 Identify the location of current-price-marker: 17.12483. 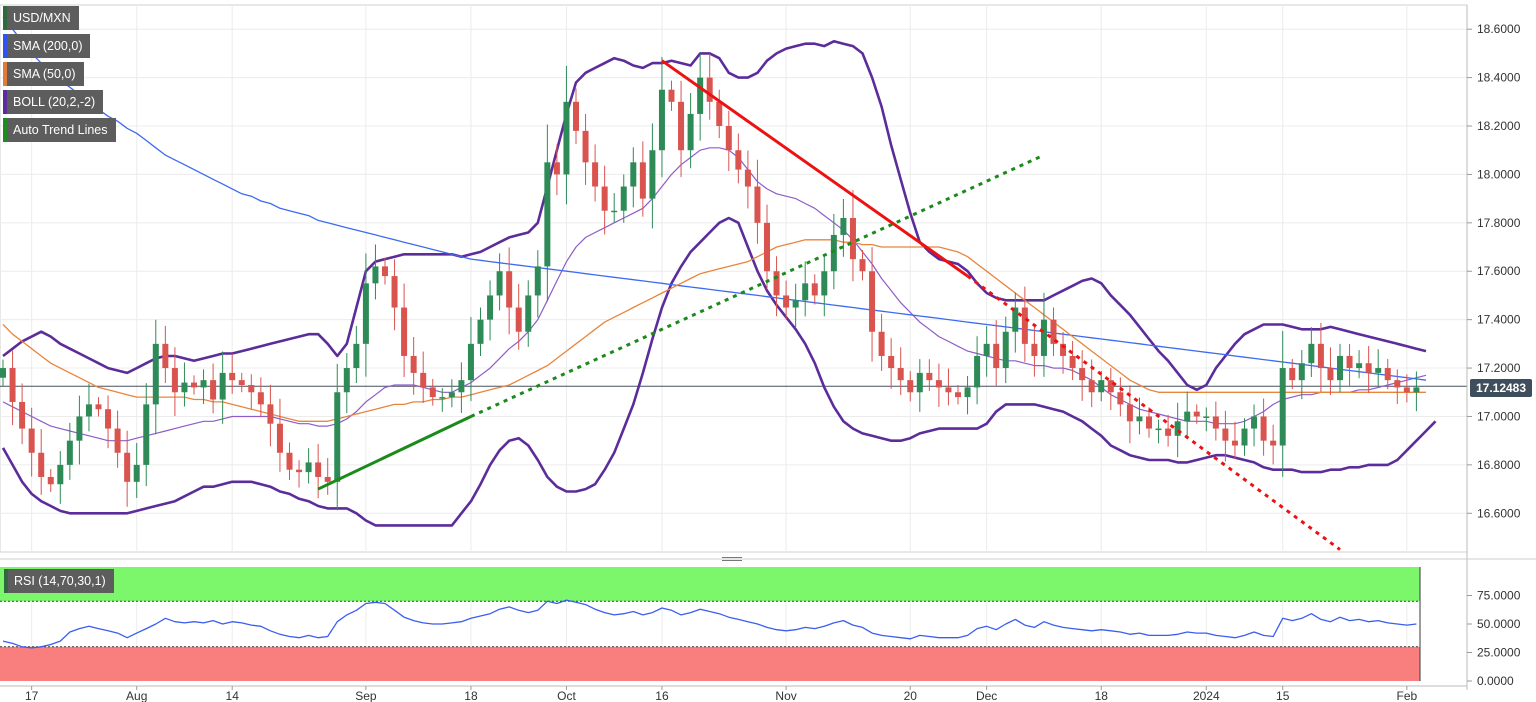
(1501, 388).